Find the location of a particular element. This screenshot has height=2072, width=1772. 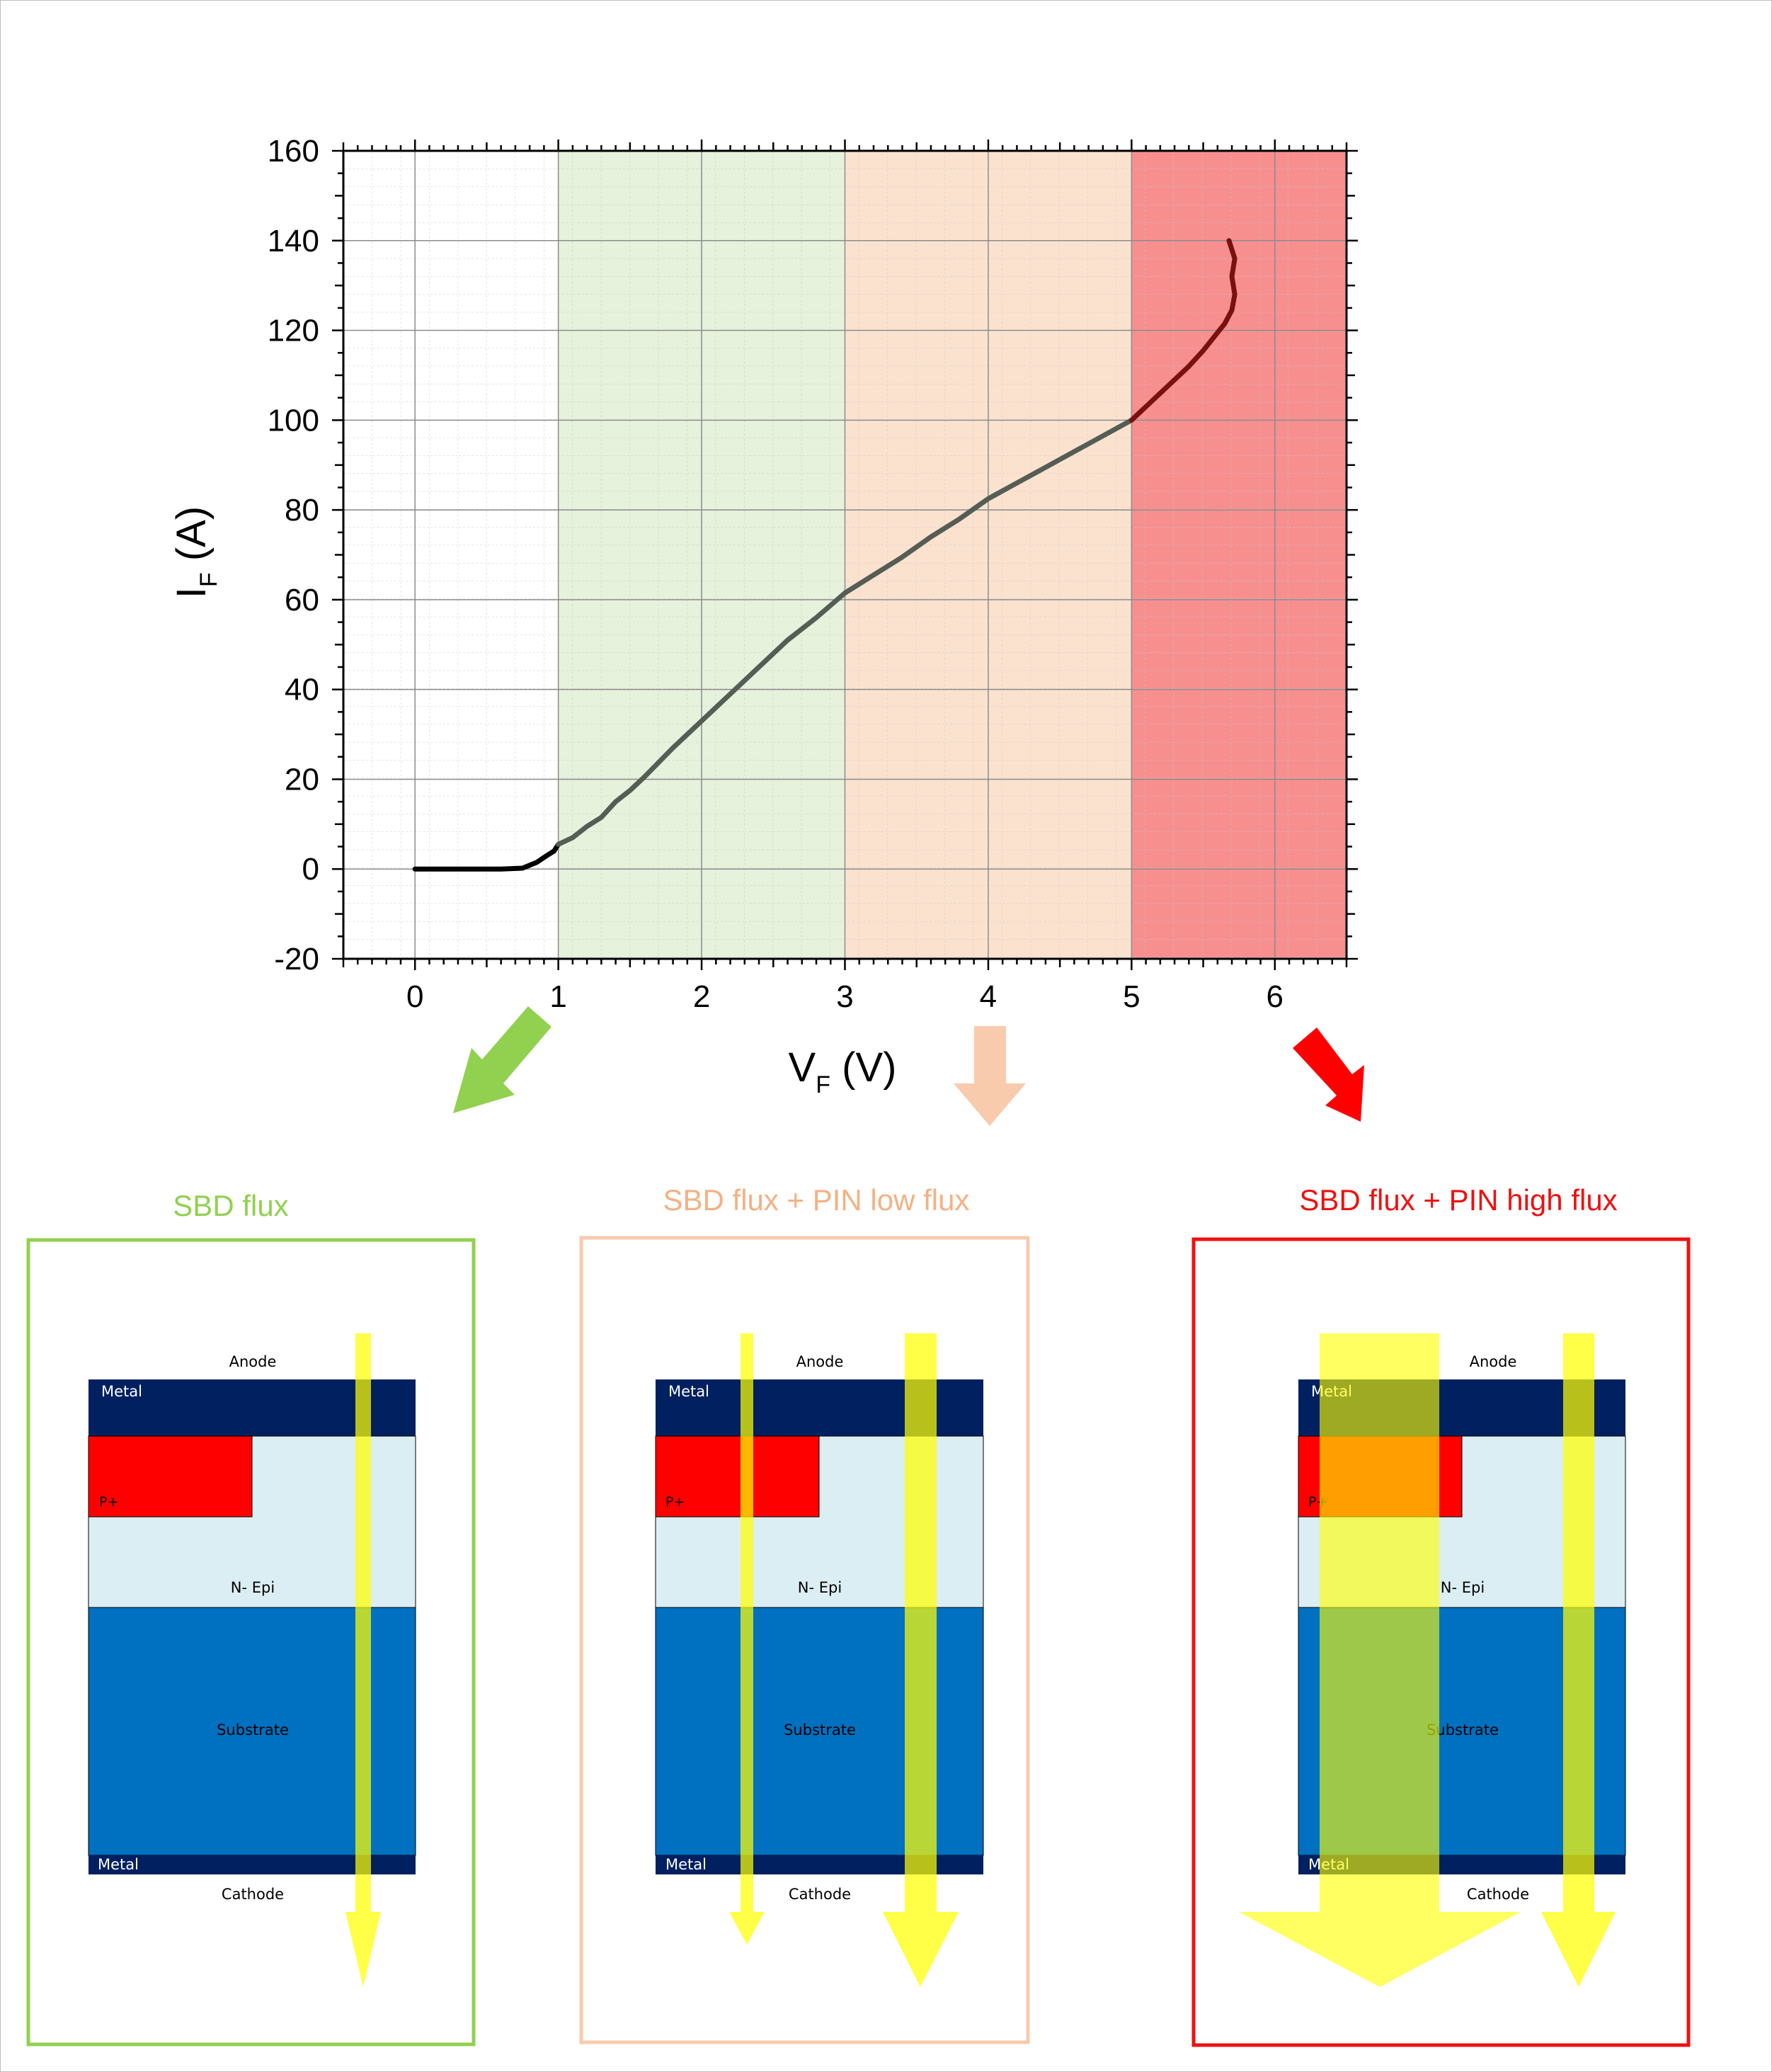

pin-high-flux-arrow-shape is located at coordinates (1380, 1660).